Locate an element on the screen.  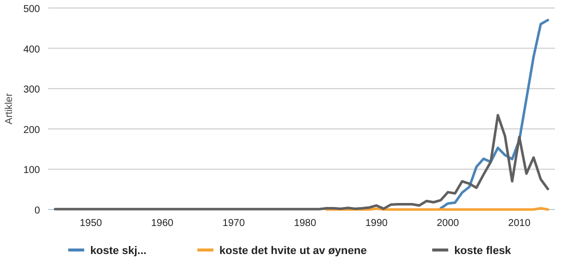
x-tick-label: 1980 is located at coordinates (305, 223).